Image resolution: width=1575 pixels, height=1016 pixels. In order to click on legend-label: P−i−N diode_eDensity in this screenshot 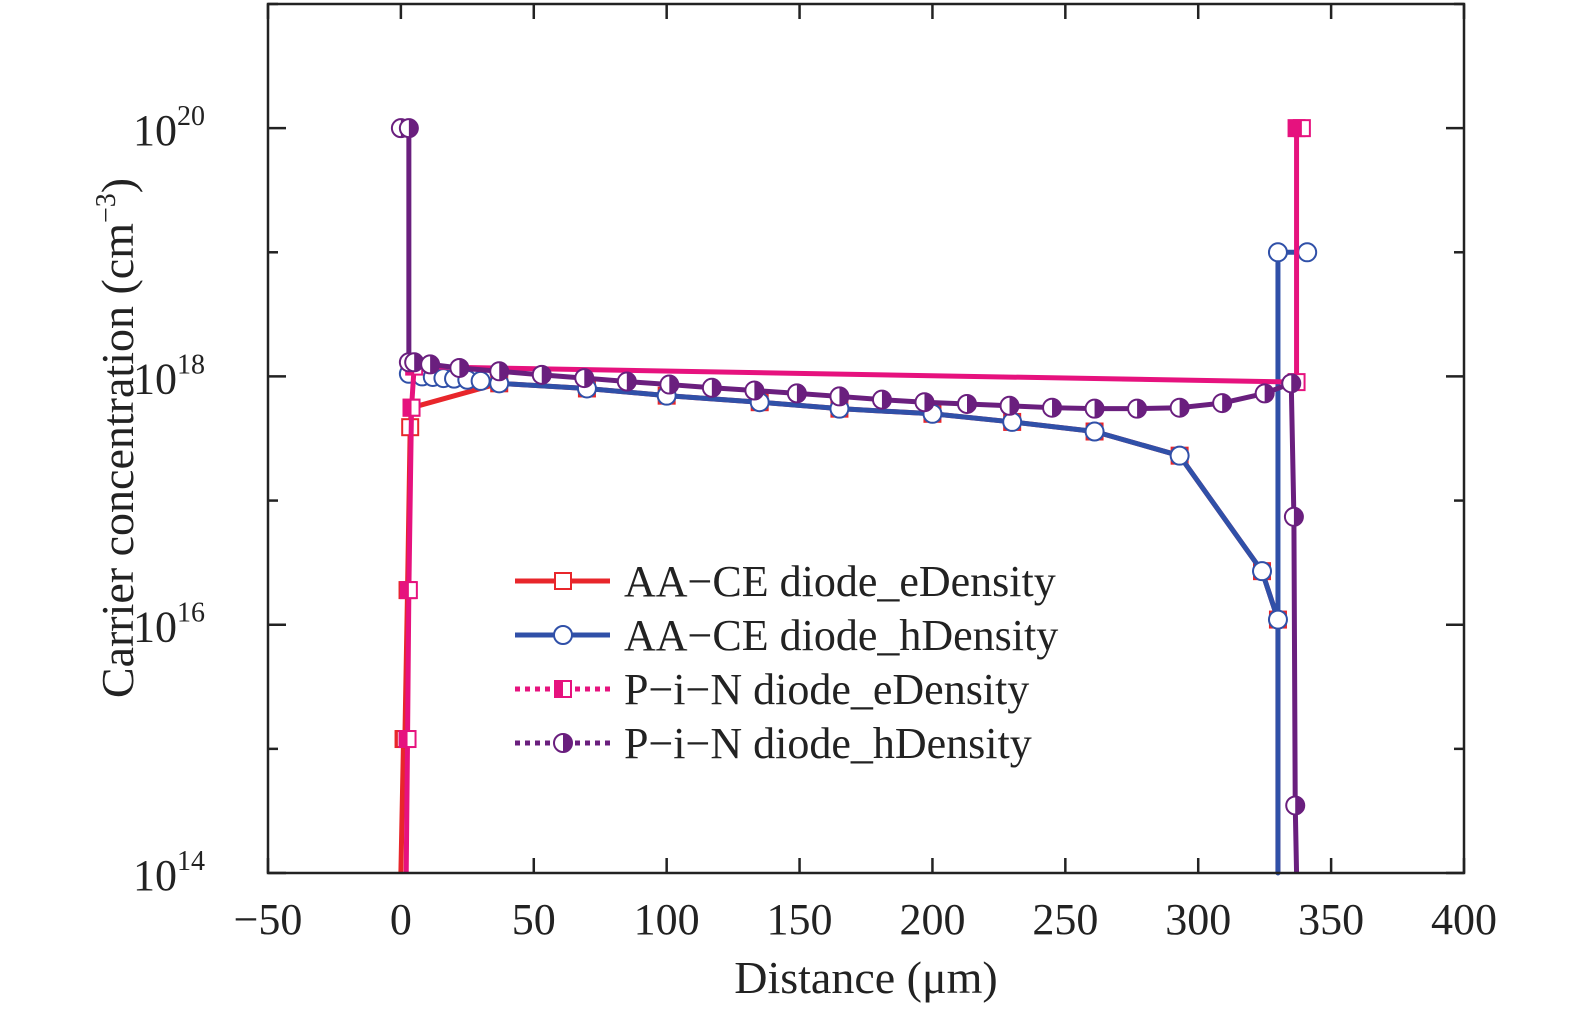, I will do `click(826, 689)`.